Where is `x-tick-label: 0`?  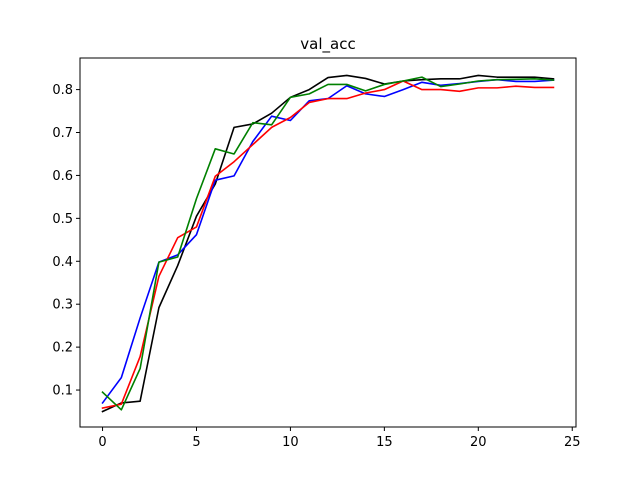 x-tick-label: 0 is located at coordinates (102, 442).